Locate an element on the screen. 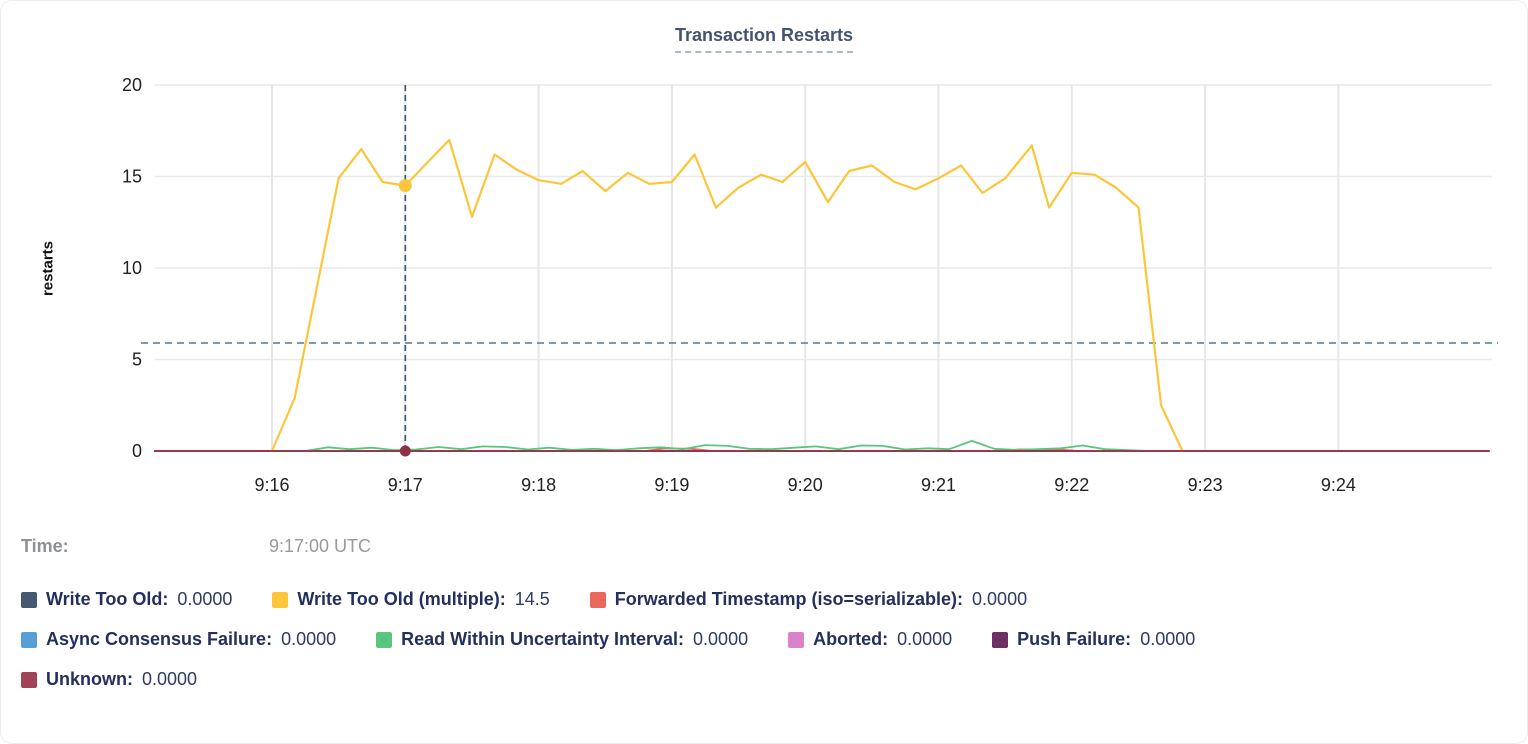 The height and width of the screenshot is (744, 1528). legend-item-unknown: Unknown: 0.0000 is located at coordinates (109, 679).